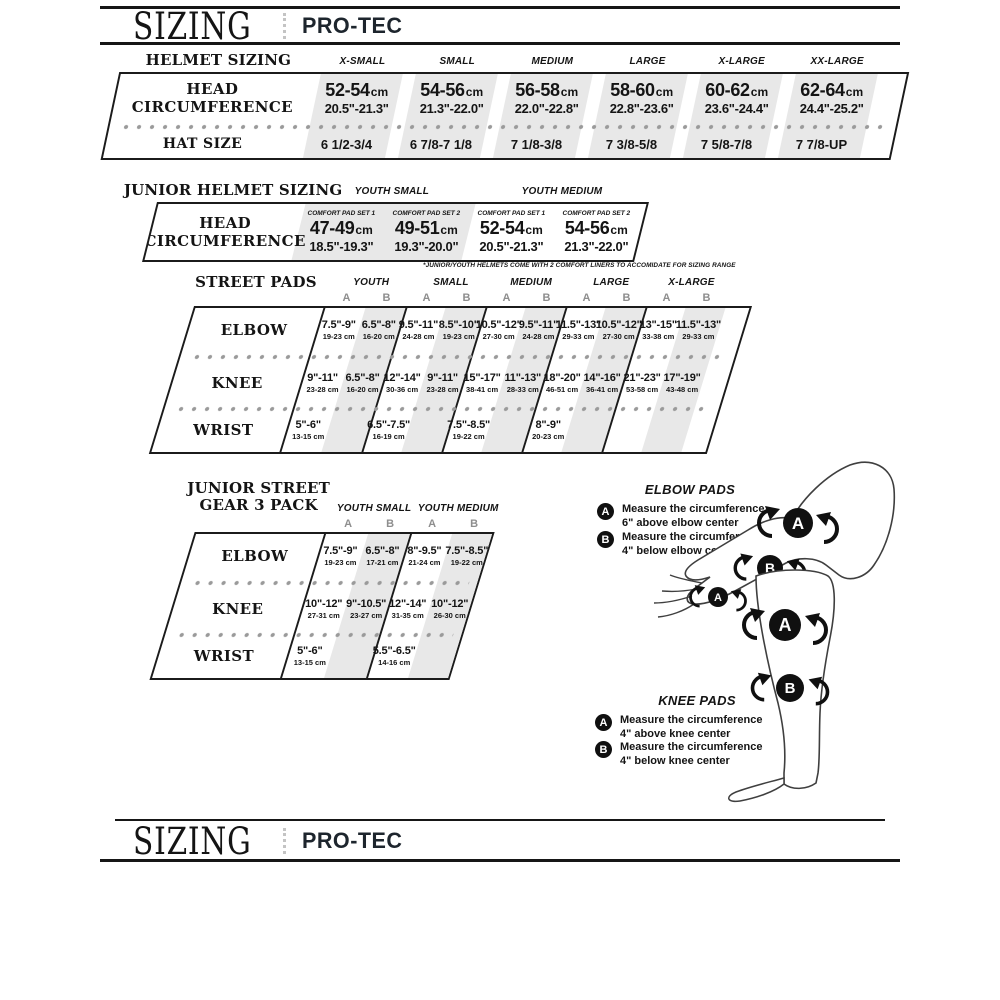 Image resolution: width=1000 pixels, height=1000 pixels. I want to click on badge-b-icon, so click(790, 688).